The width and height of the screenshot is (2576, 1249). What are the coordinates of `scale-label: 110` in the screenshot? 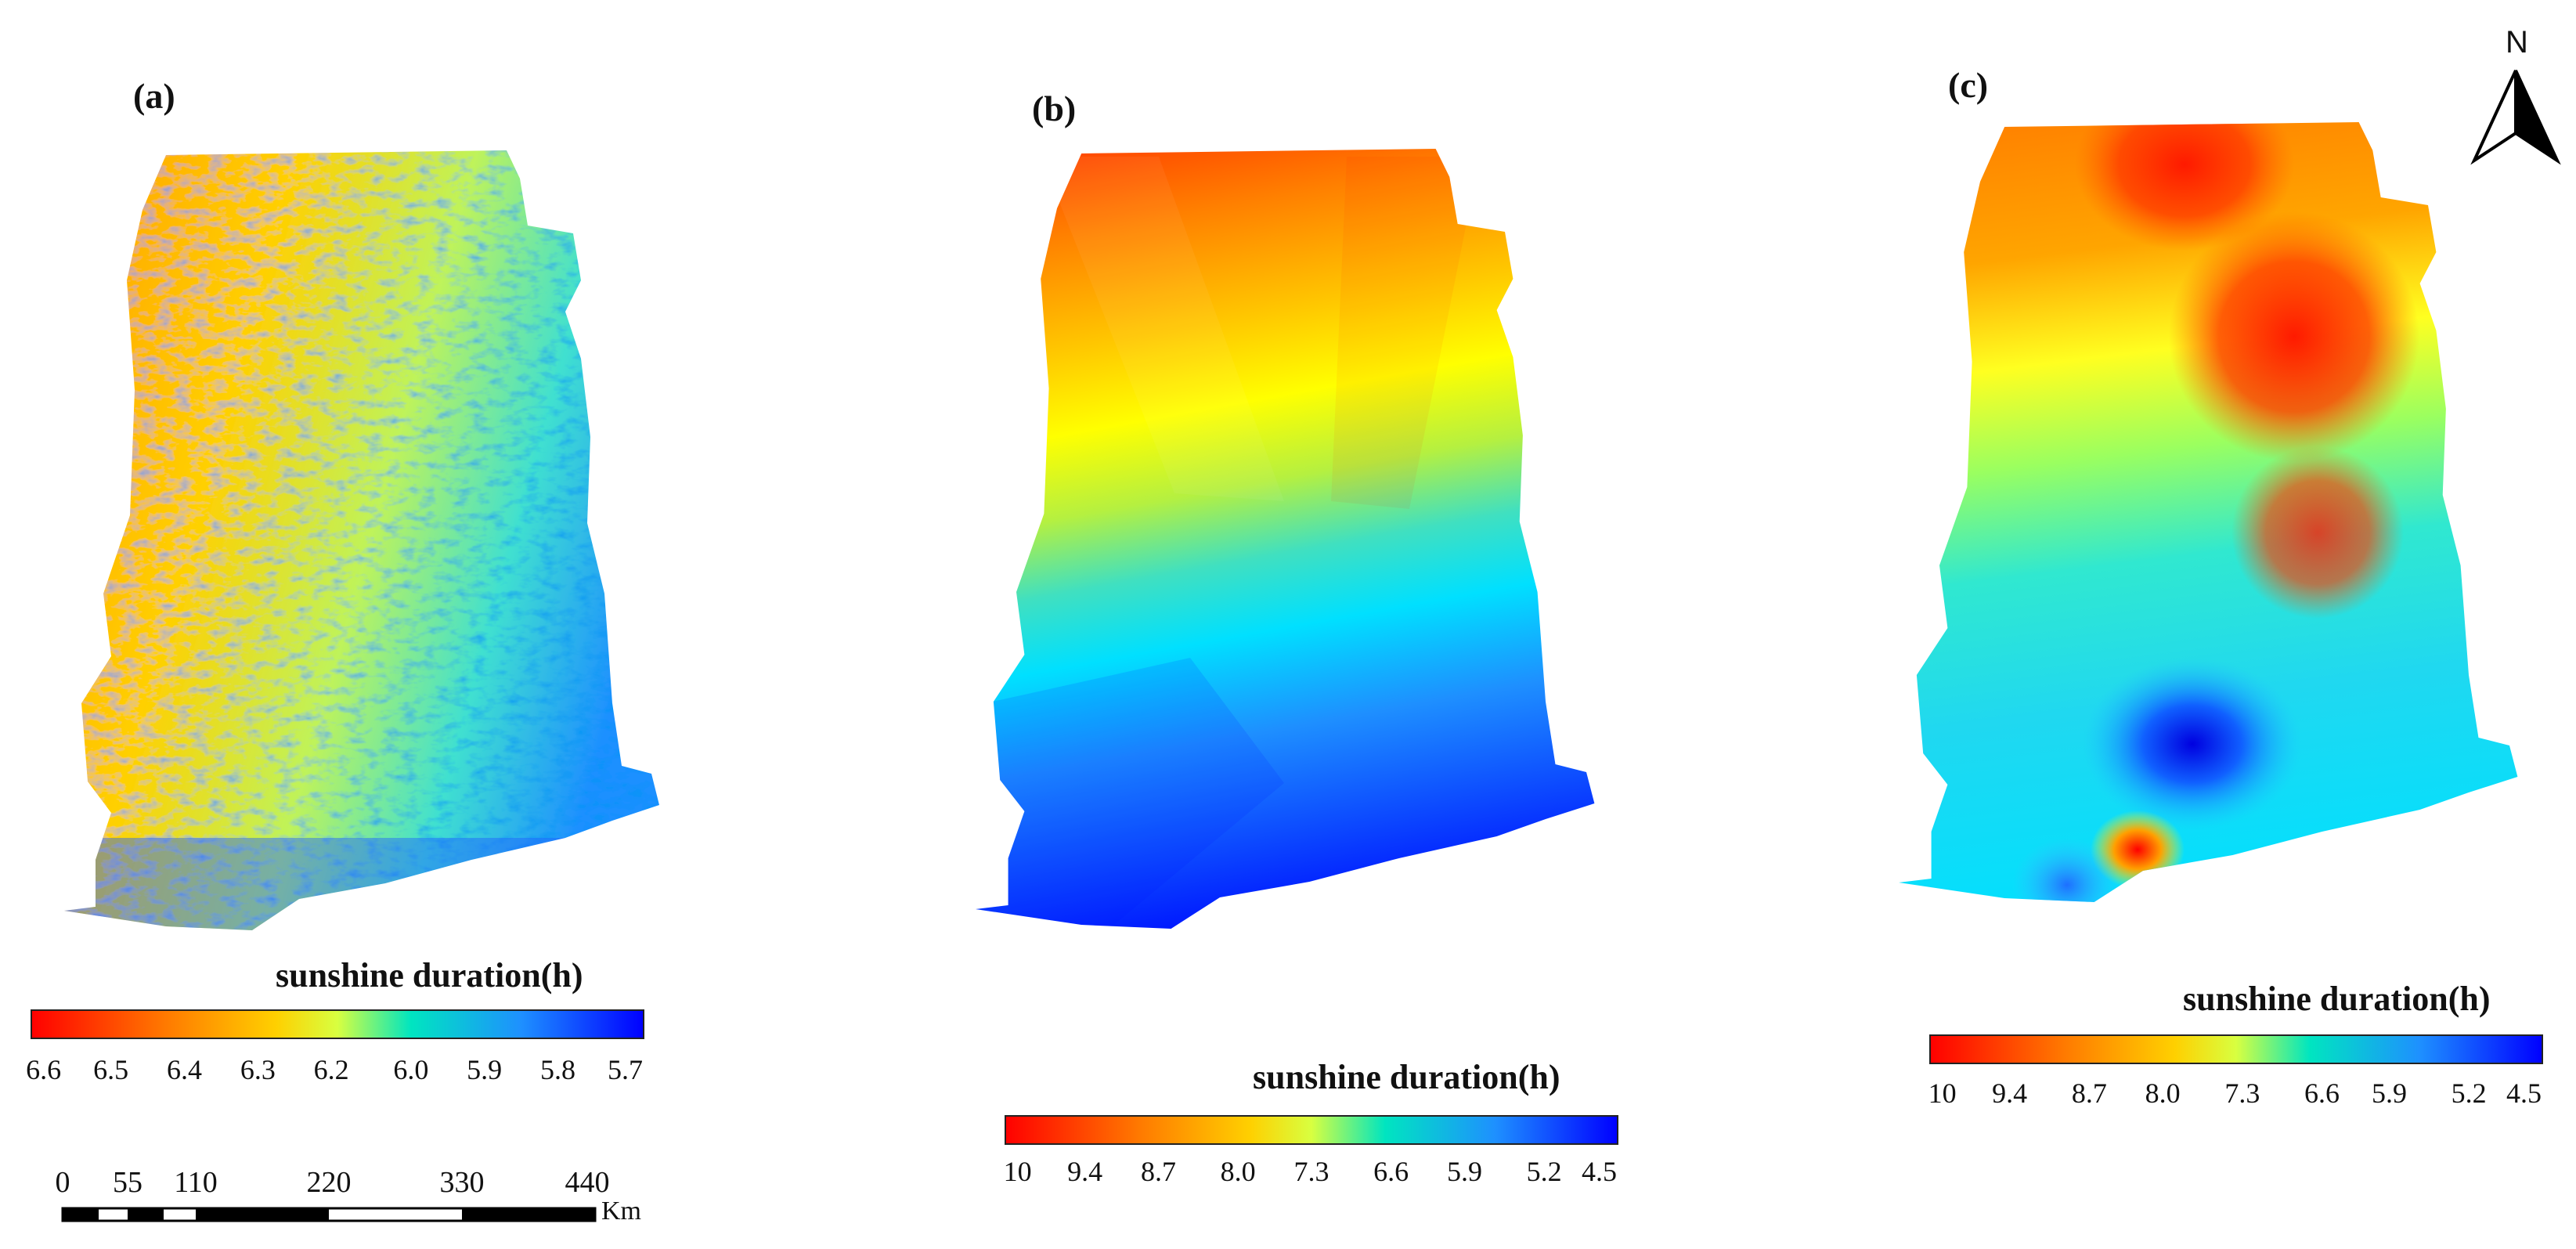 It's located at (196, 1182).